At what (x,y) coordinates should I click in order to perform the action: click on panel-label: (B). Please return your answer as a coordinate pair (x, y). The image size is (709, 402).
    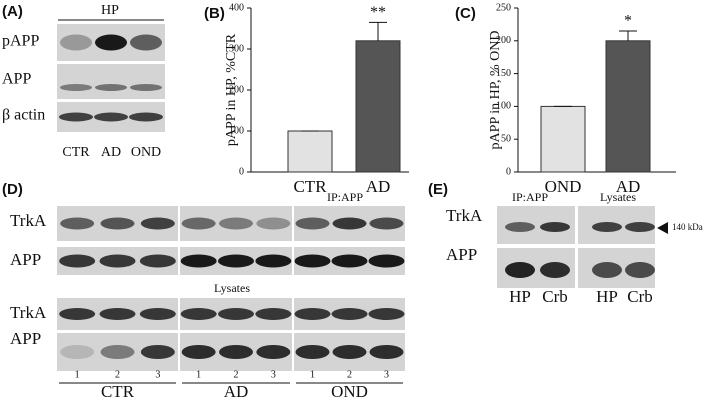
    Looking at the image, I should click on (214, 13).